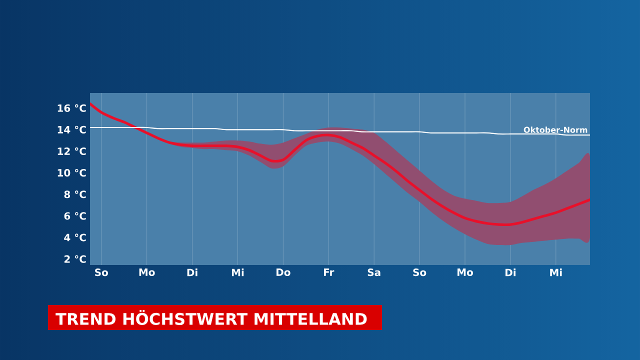 The image size is (640, 360). I want to click on y-tick-label: 4 °C, so click(75, 238).